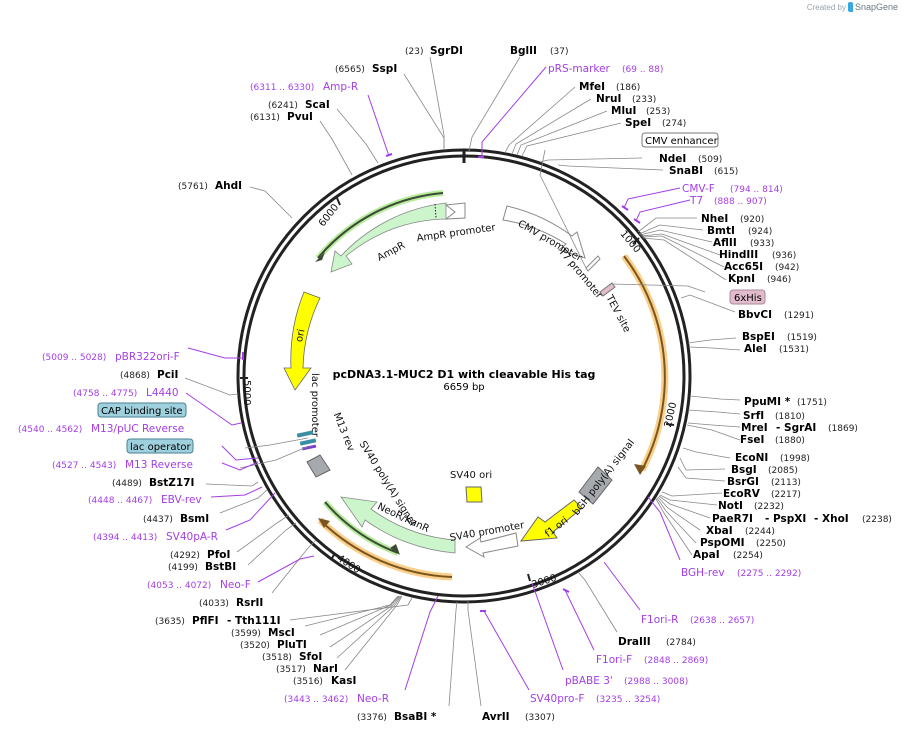 This screenshot has width=908, height=733. What do you see at coordinates (579, 69) in the screenshot?
I see `primer-prs-marker: pRS-marker` at bounding box center [579, 69].